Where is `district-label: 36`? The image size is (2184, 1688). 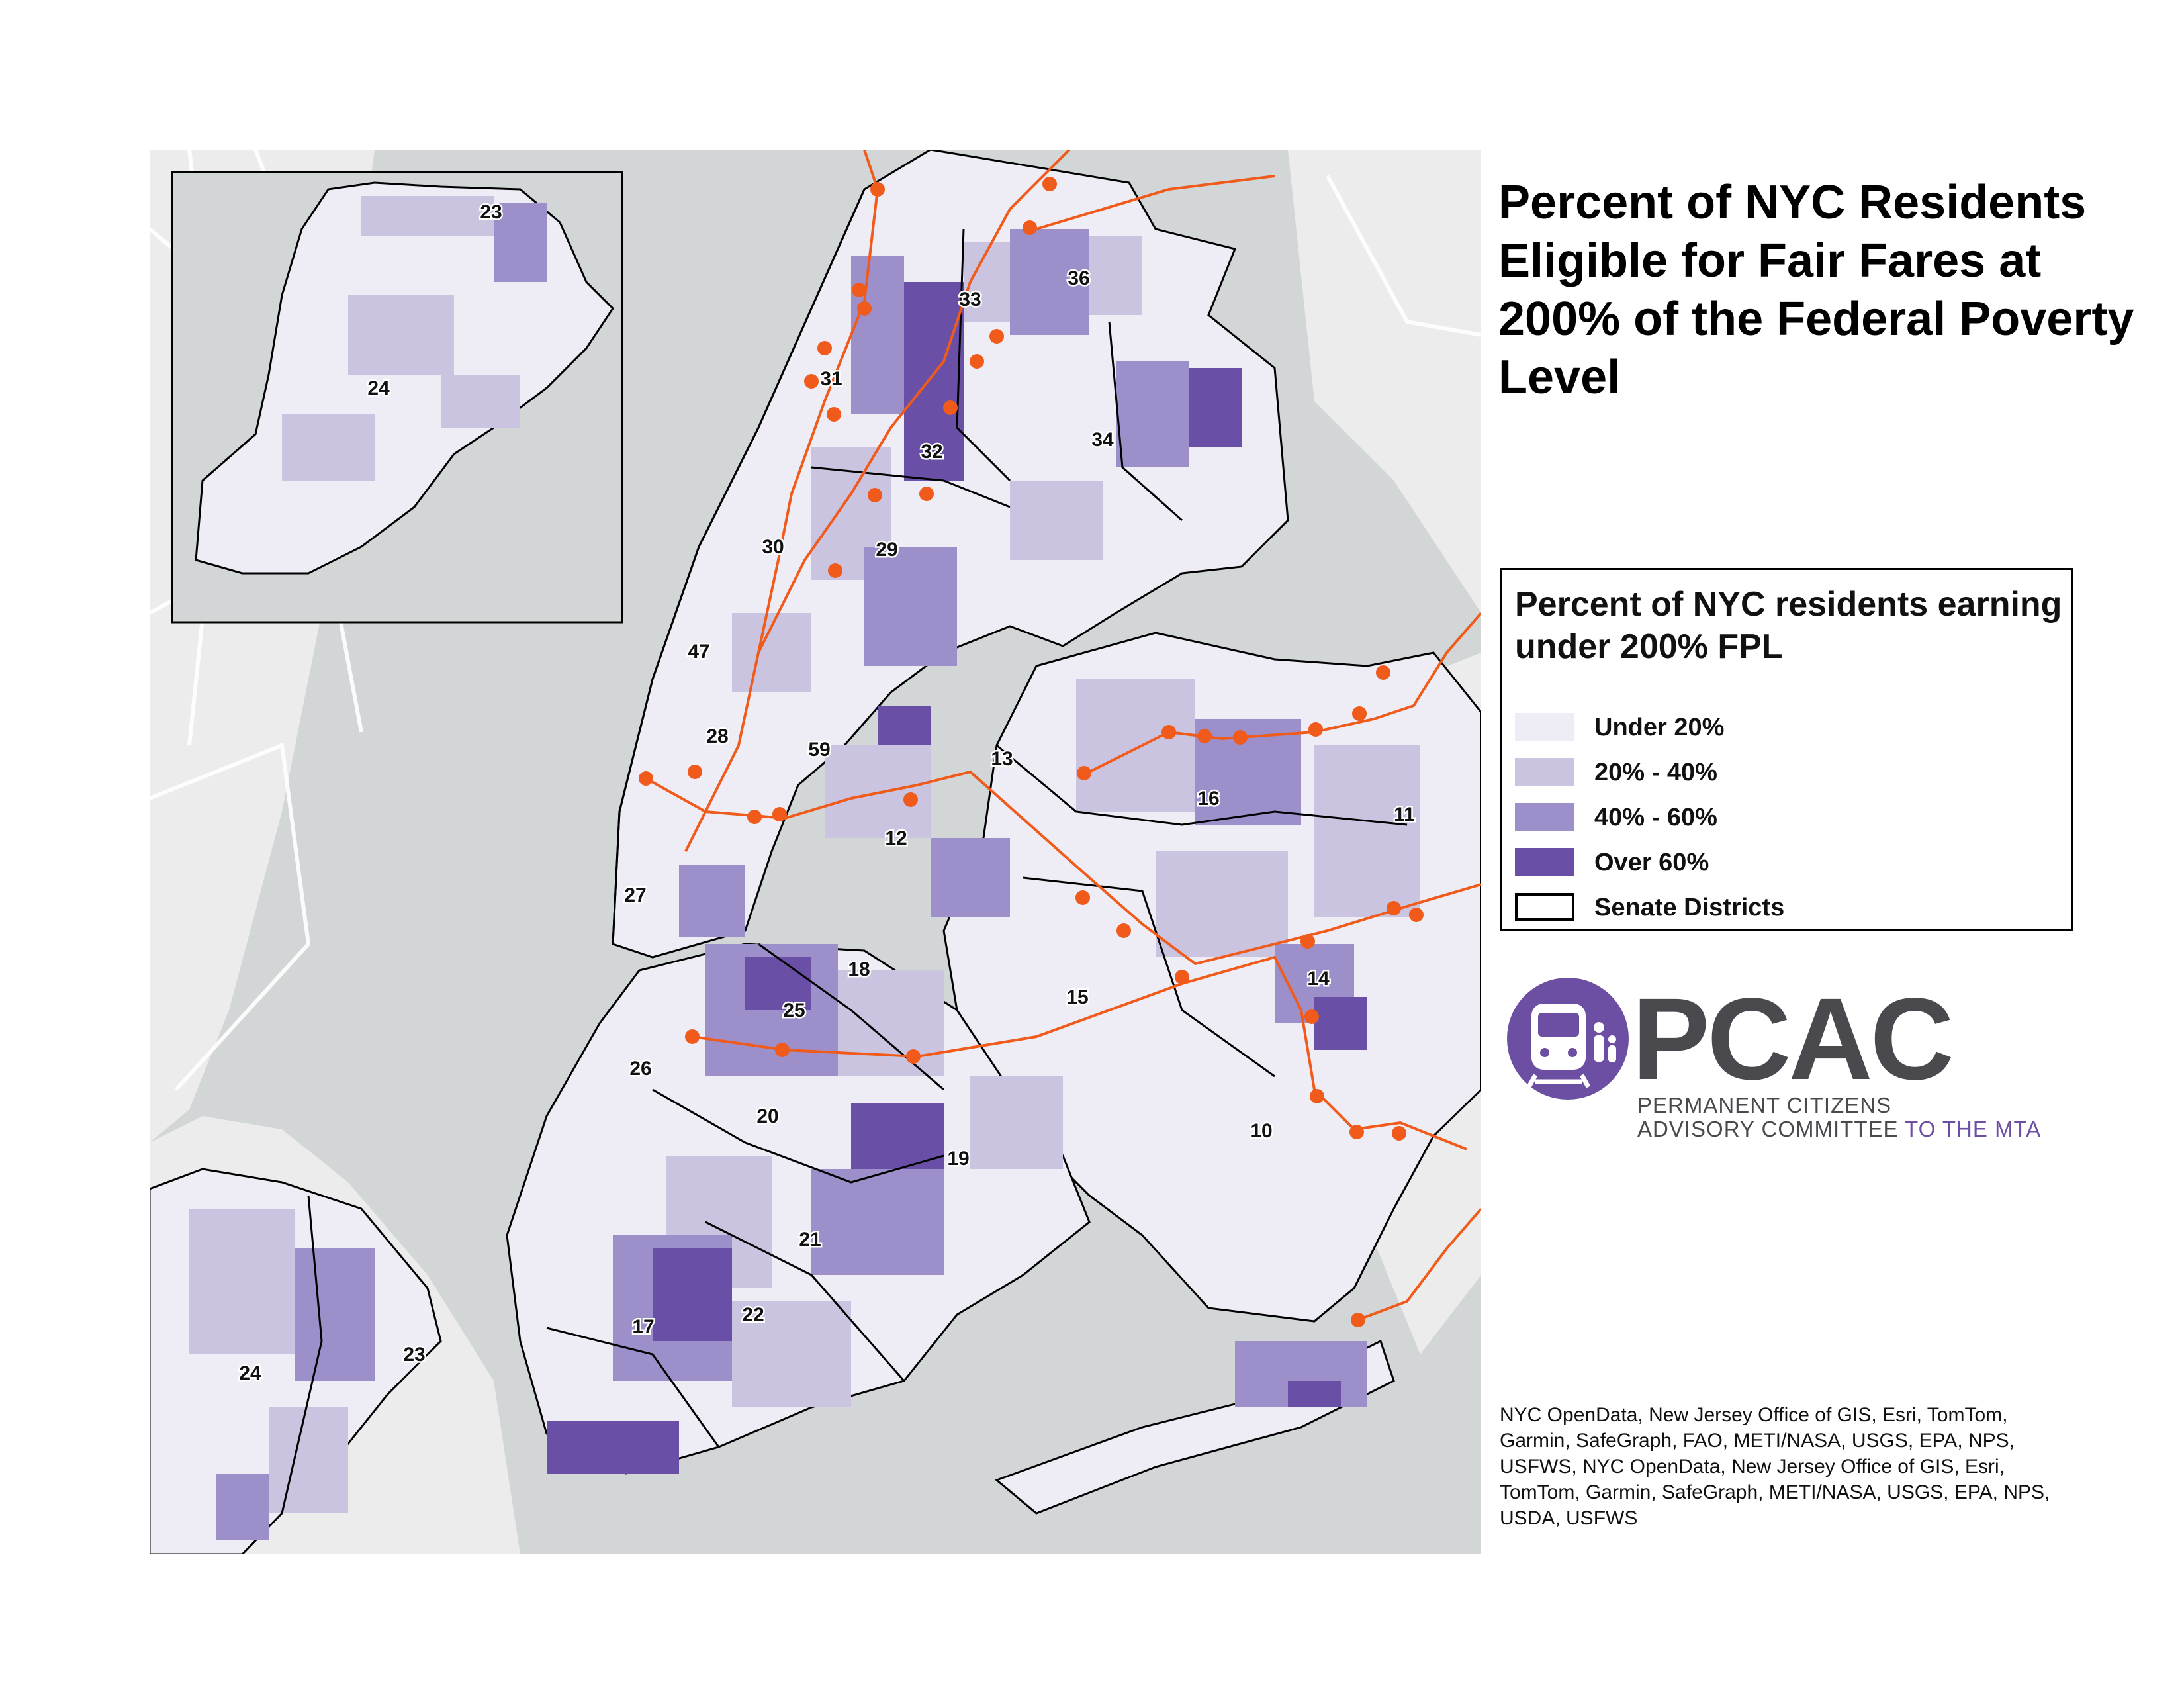
district-label: 36 is located at coordinates (1078, 278).